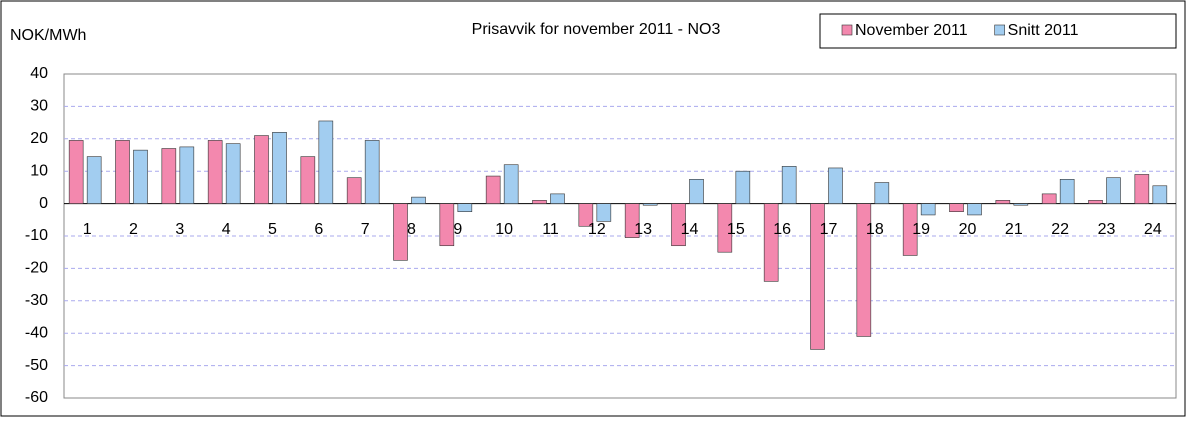  I want to click on x-tick-label: 9, so click(457, 229).